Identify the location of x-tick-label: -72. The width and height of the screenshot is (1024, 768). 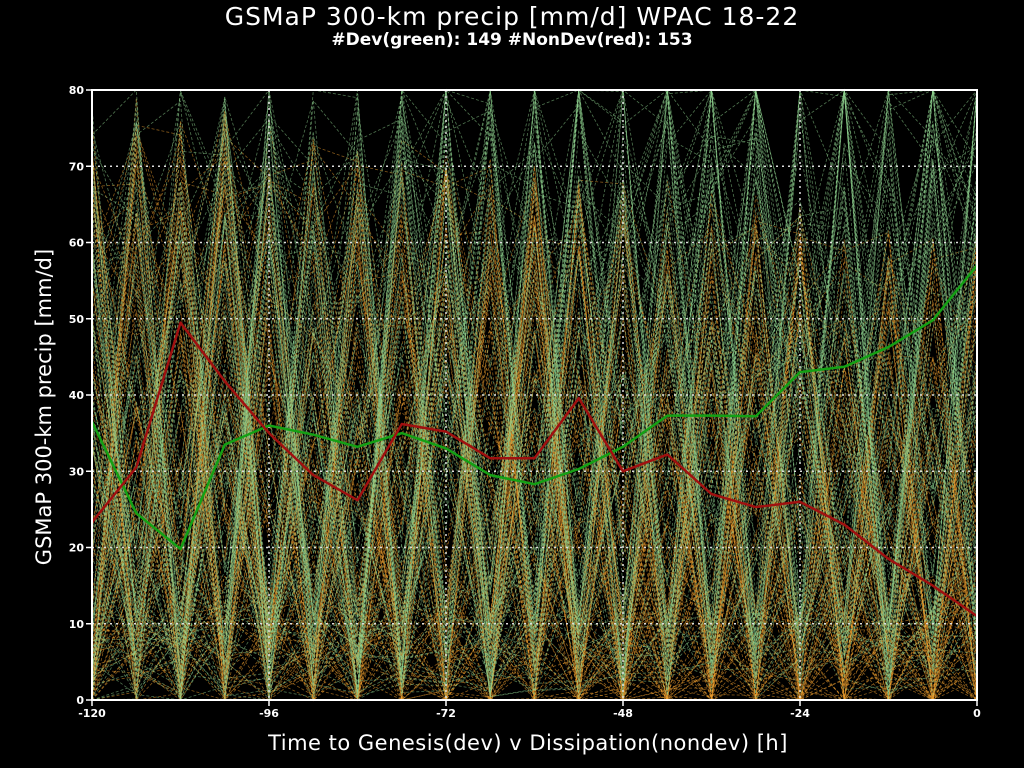
(446, 713).